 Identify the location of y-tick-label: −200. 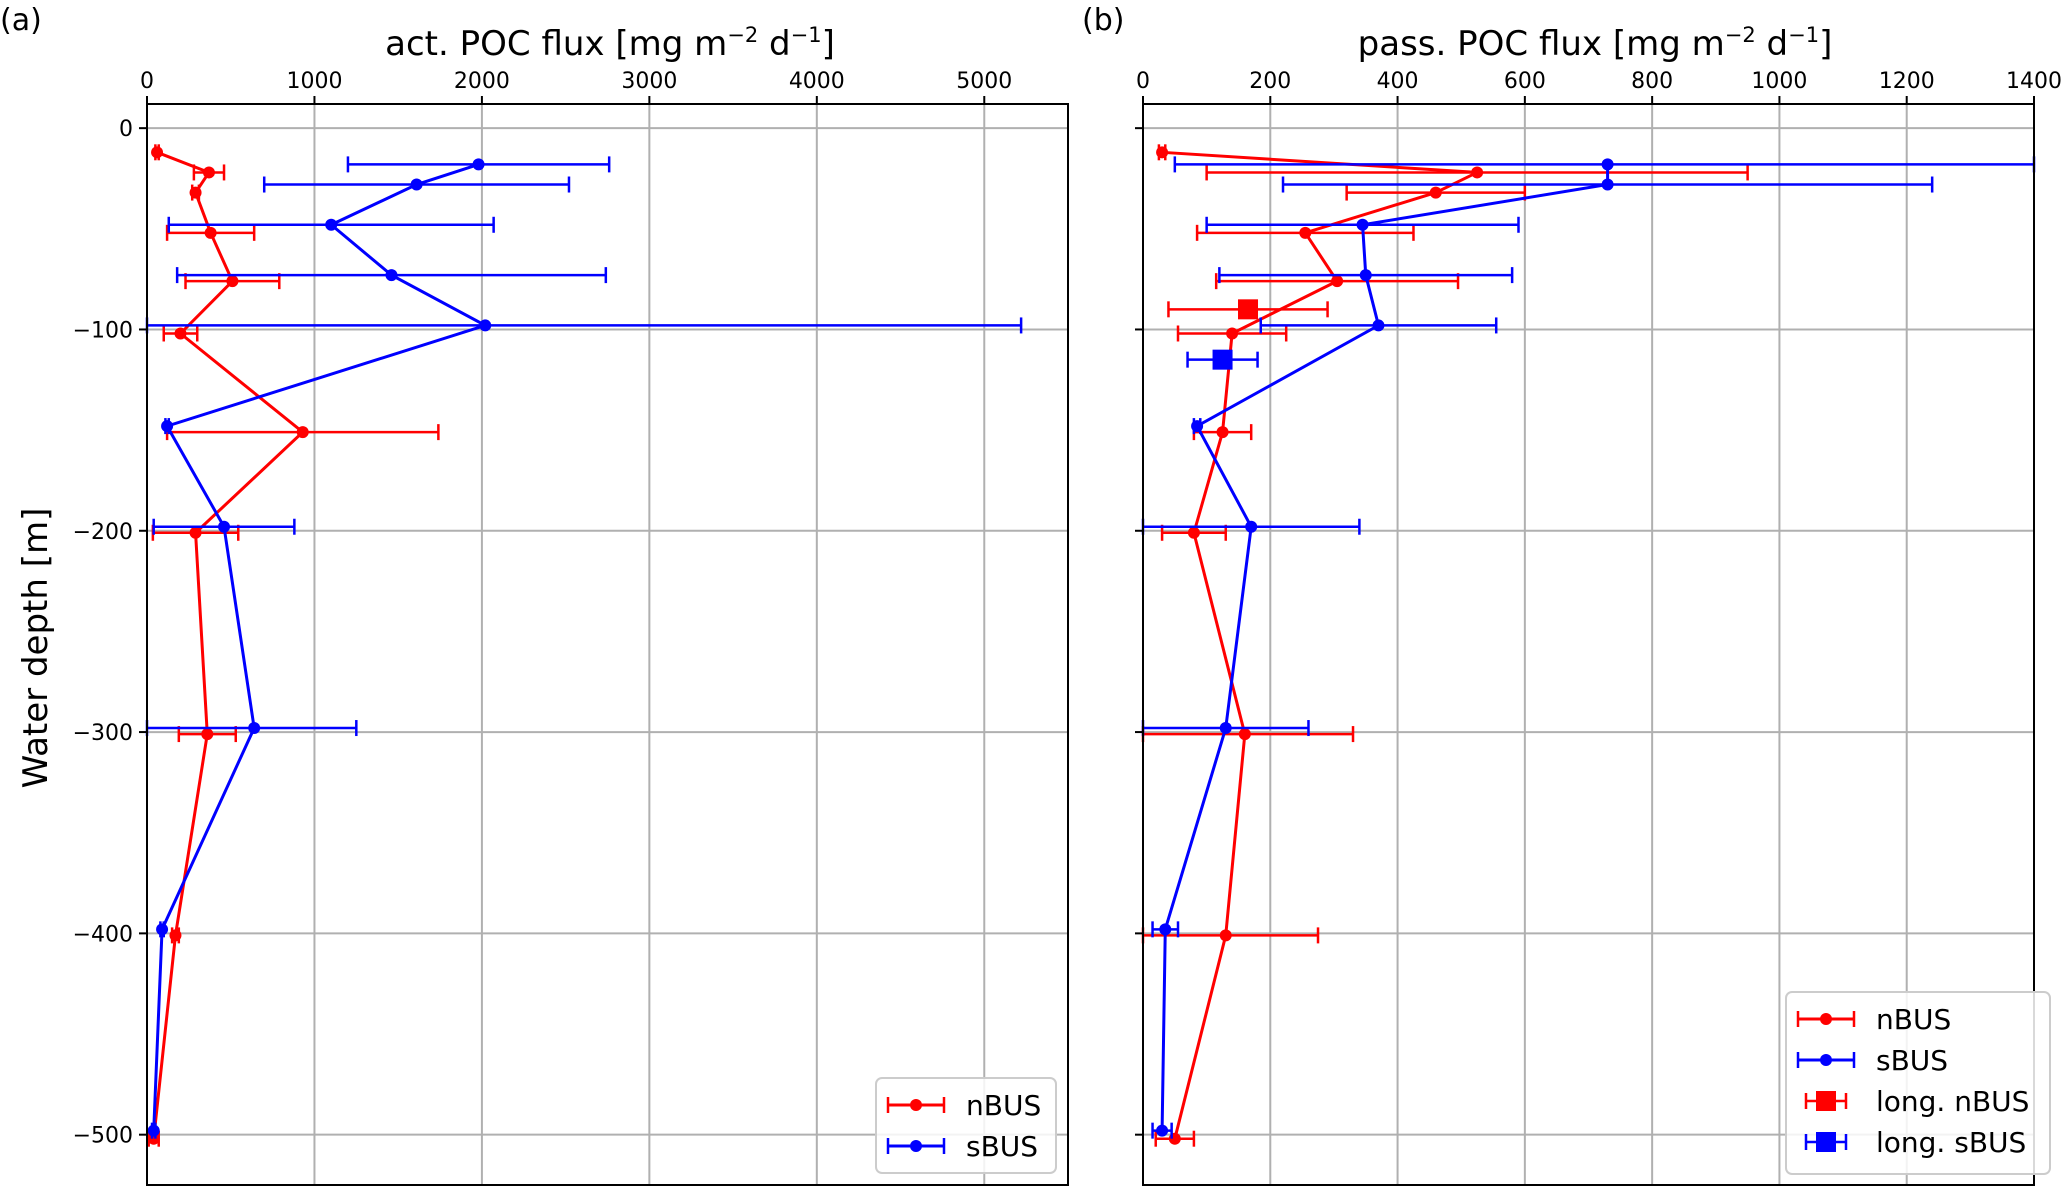
(103, 532).